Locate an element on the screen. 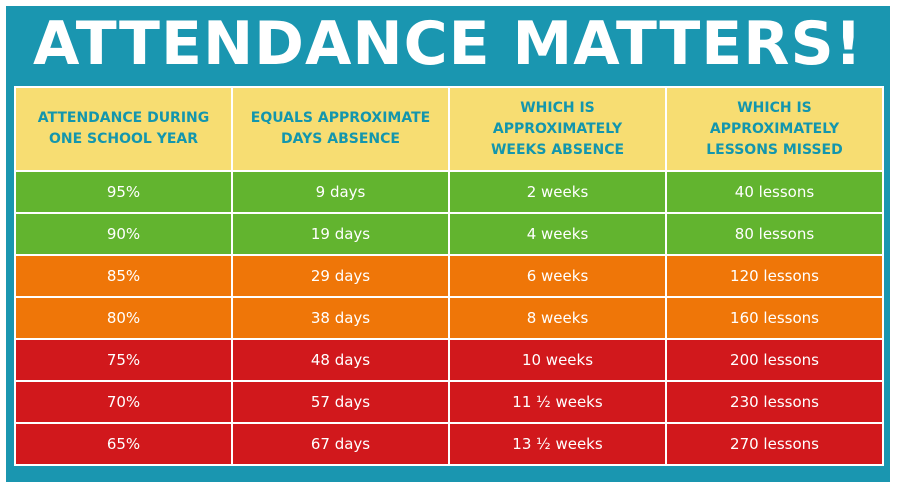  attendance-cell: 90% is located at coordinates (123, 234).